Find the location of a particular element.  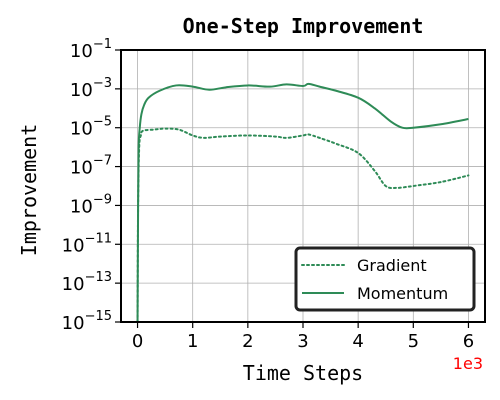

y-tick-label: 10⁻⁹ is located at coordinates (91, 204).